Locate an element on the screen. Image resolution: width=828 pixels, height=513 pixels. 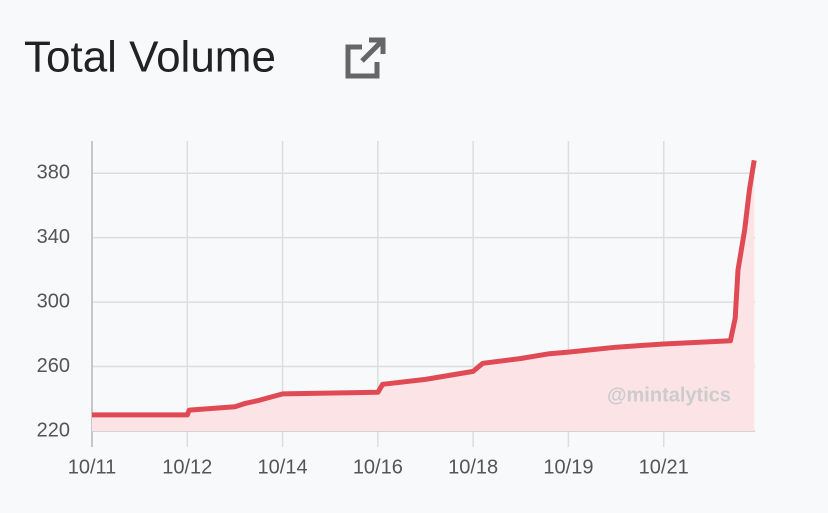
x-tick-label: 10/14 is located at coordinates (283, 467).